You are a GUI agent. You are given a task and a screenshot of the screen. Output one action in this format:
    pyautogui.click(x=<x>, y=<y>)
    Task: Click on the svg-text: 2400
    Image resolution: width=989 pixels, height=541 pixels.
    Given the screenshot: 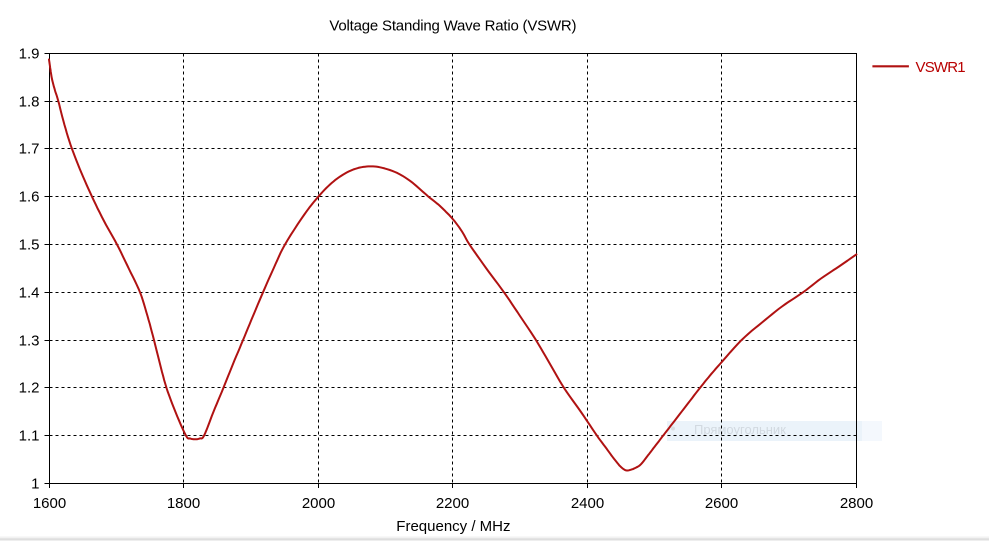 What is the action you would take?
    pyautogui.click(x=587, y=503)
    